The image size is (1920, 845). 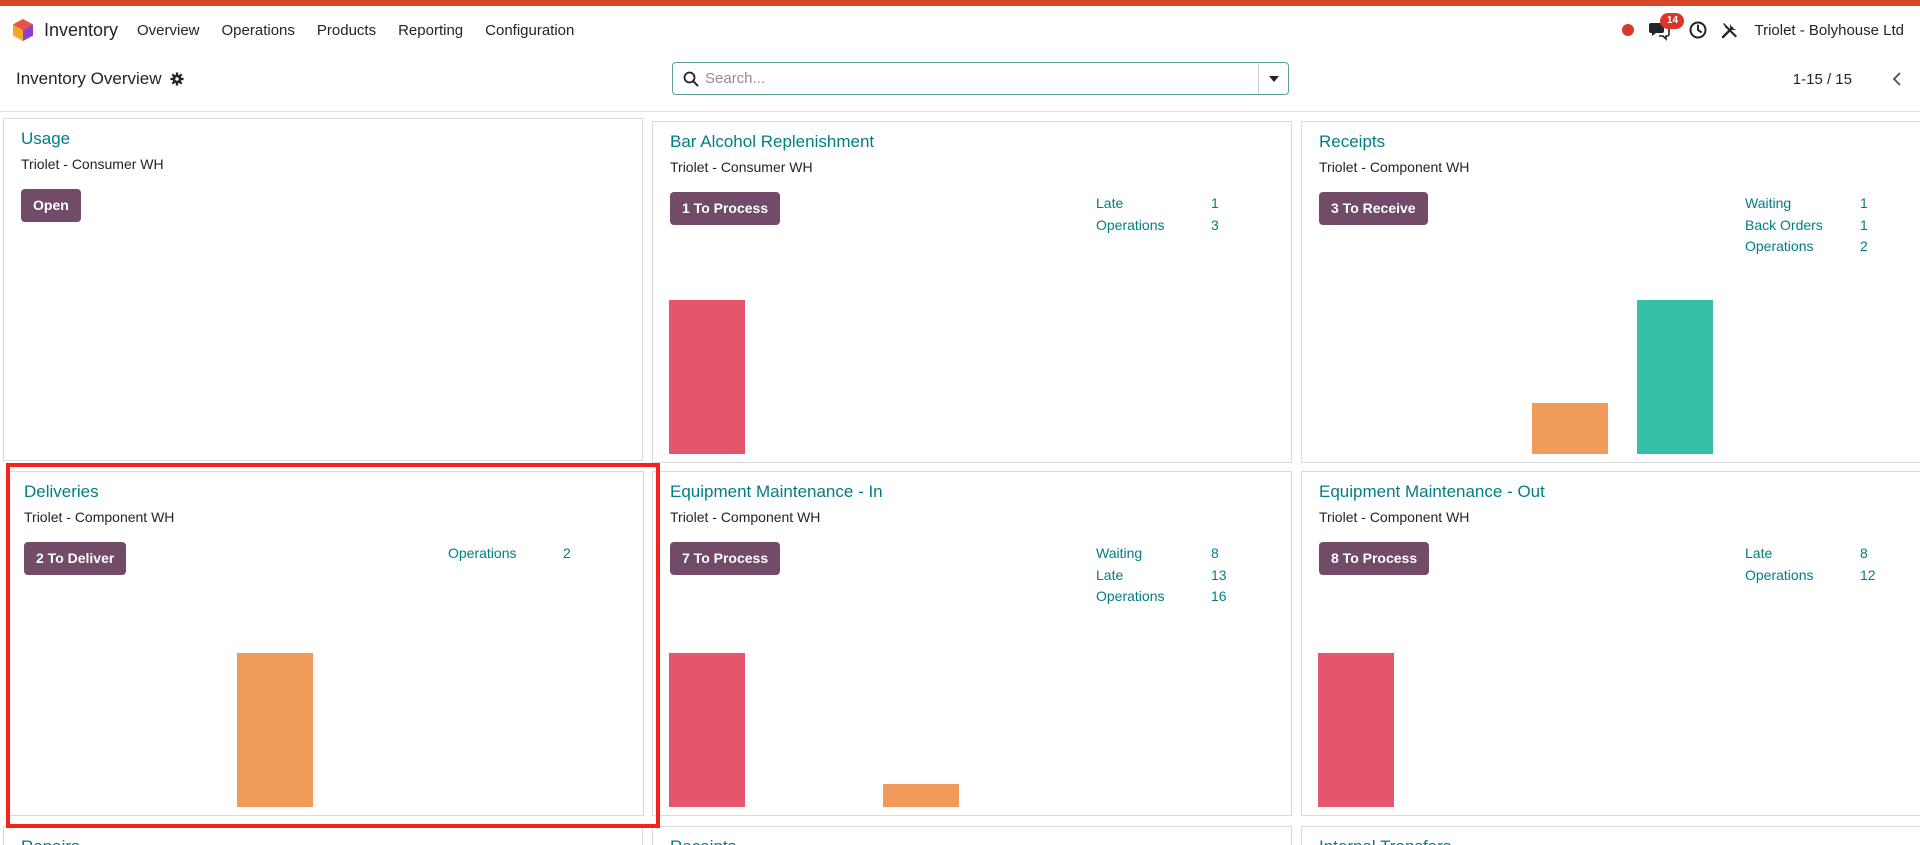 What do you see at coordinates (46, 138) in the screenshot?
I see `card-title: Usage` at bounding box center [46, 138].